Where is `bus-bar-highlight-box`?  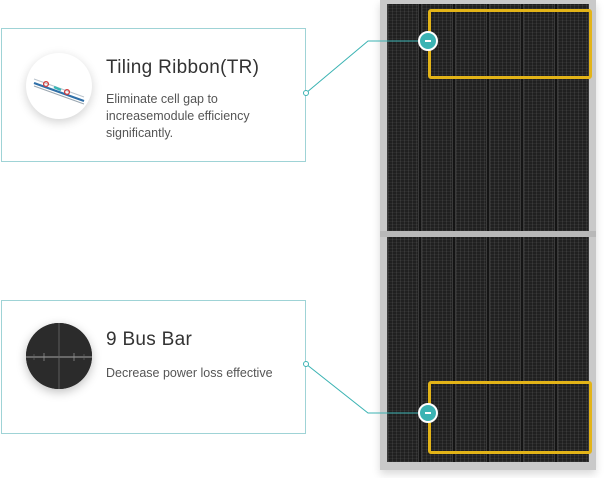
bus-bar-highlight-box is located at coordinates (510, 417).